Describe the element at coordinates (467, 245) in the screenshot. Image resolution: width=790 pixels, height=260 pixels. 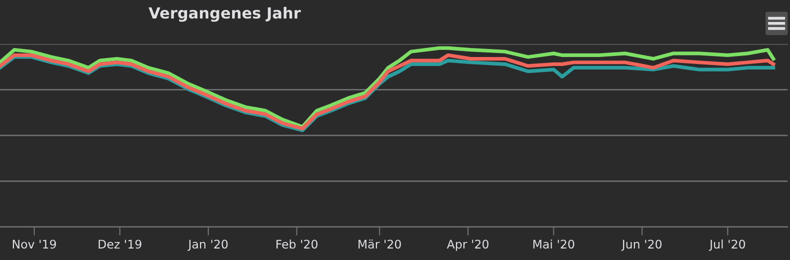
I see `x-tick-label: Apr '20` at that location.